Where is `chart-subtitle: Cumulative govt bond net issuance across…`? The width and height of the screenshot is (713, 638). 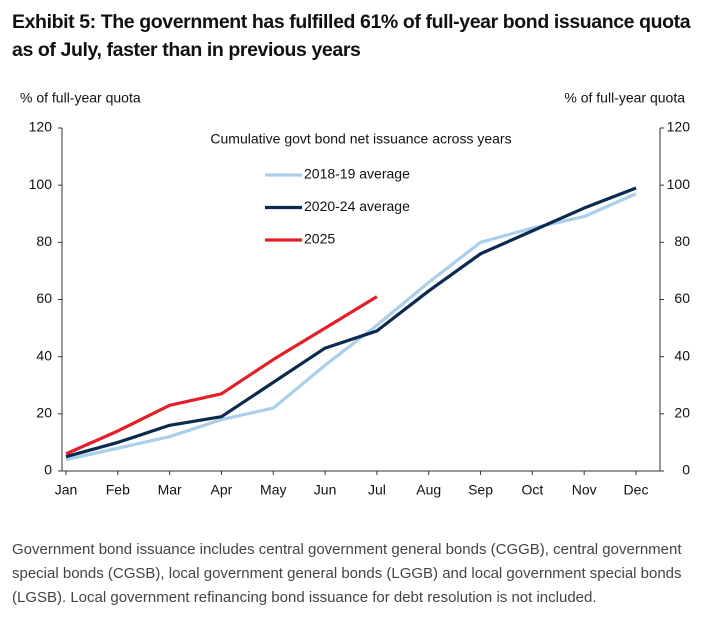 chart-subtitle: Cumulative govt bond net issuance across… is located at coordinates (360, 139).